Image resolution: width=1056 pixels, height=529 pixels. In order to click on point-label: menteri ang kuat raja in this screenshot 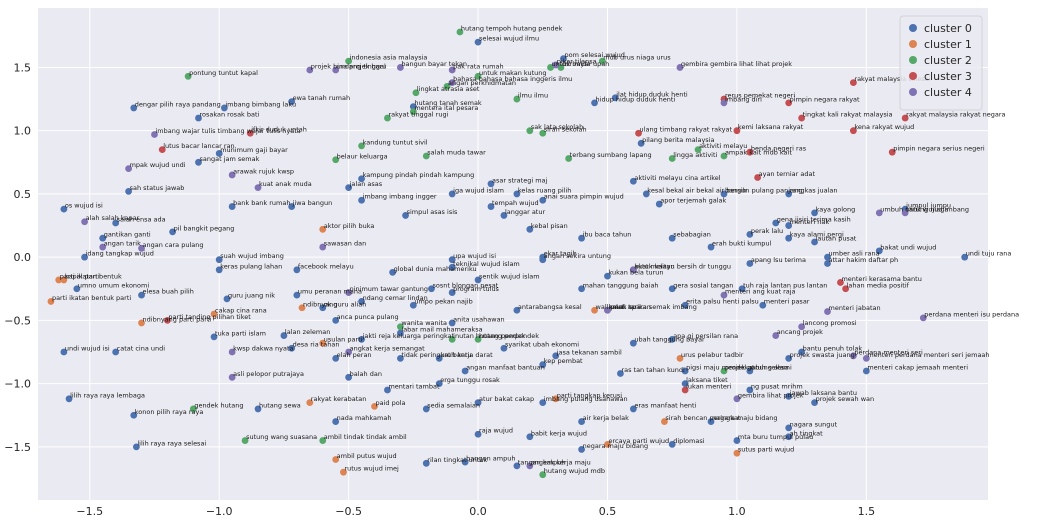, I will do `click(760, 292)`.